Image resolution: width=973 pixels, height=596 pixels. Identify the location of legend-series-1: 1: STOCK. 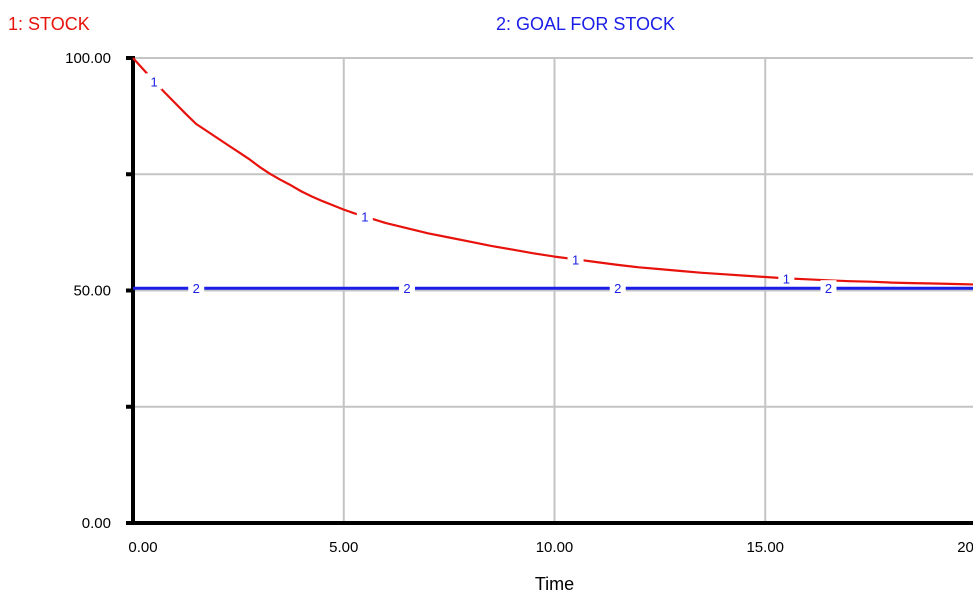
(49, 24).